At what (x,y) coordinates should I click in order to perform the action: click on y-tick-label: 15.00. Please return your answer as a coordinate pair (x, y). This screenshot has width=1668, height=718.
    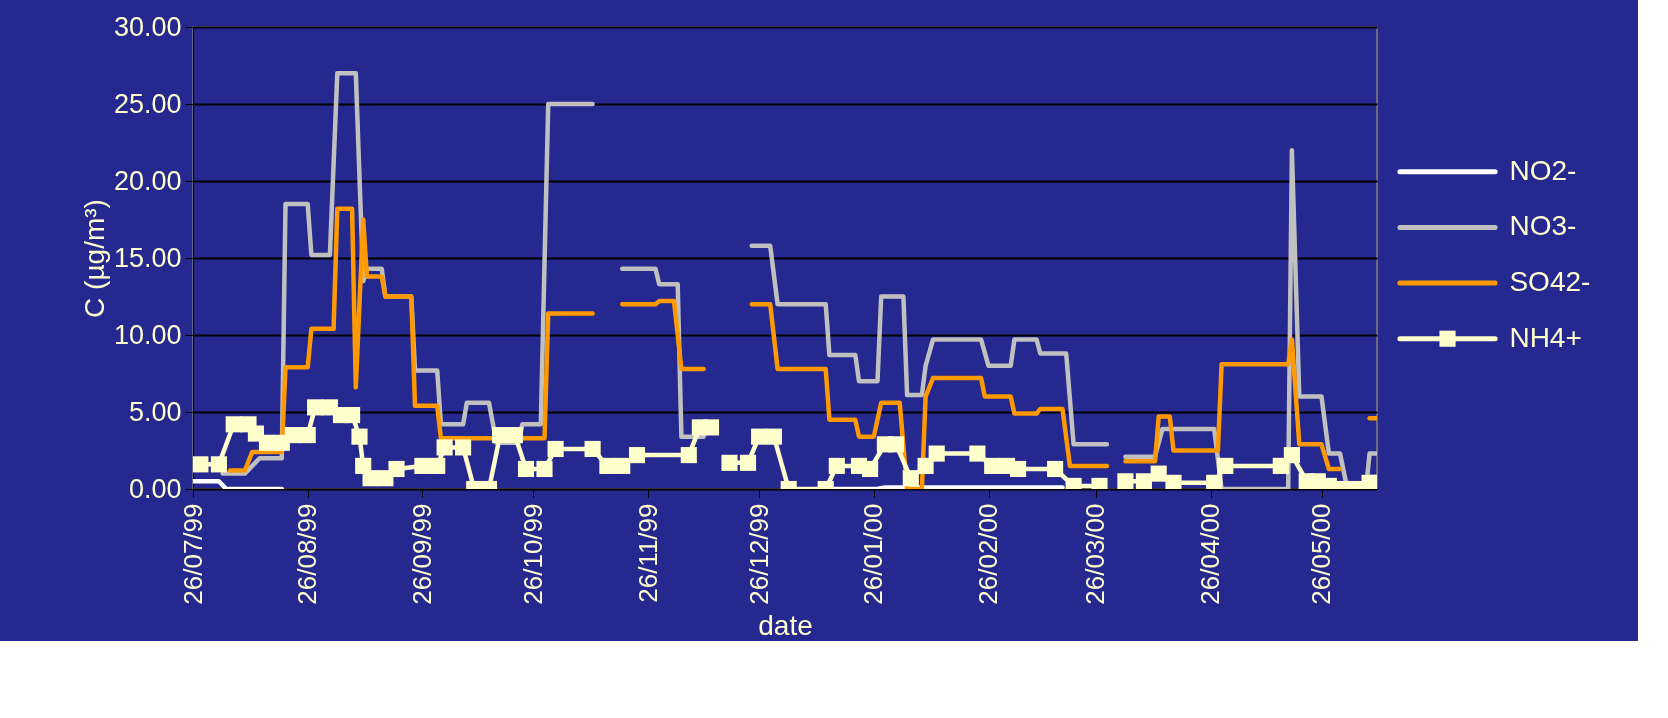
    Looking at the image, I should click on (147, 257).